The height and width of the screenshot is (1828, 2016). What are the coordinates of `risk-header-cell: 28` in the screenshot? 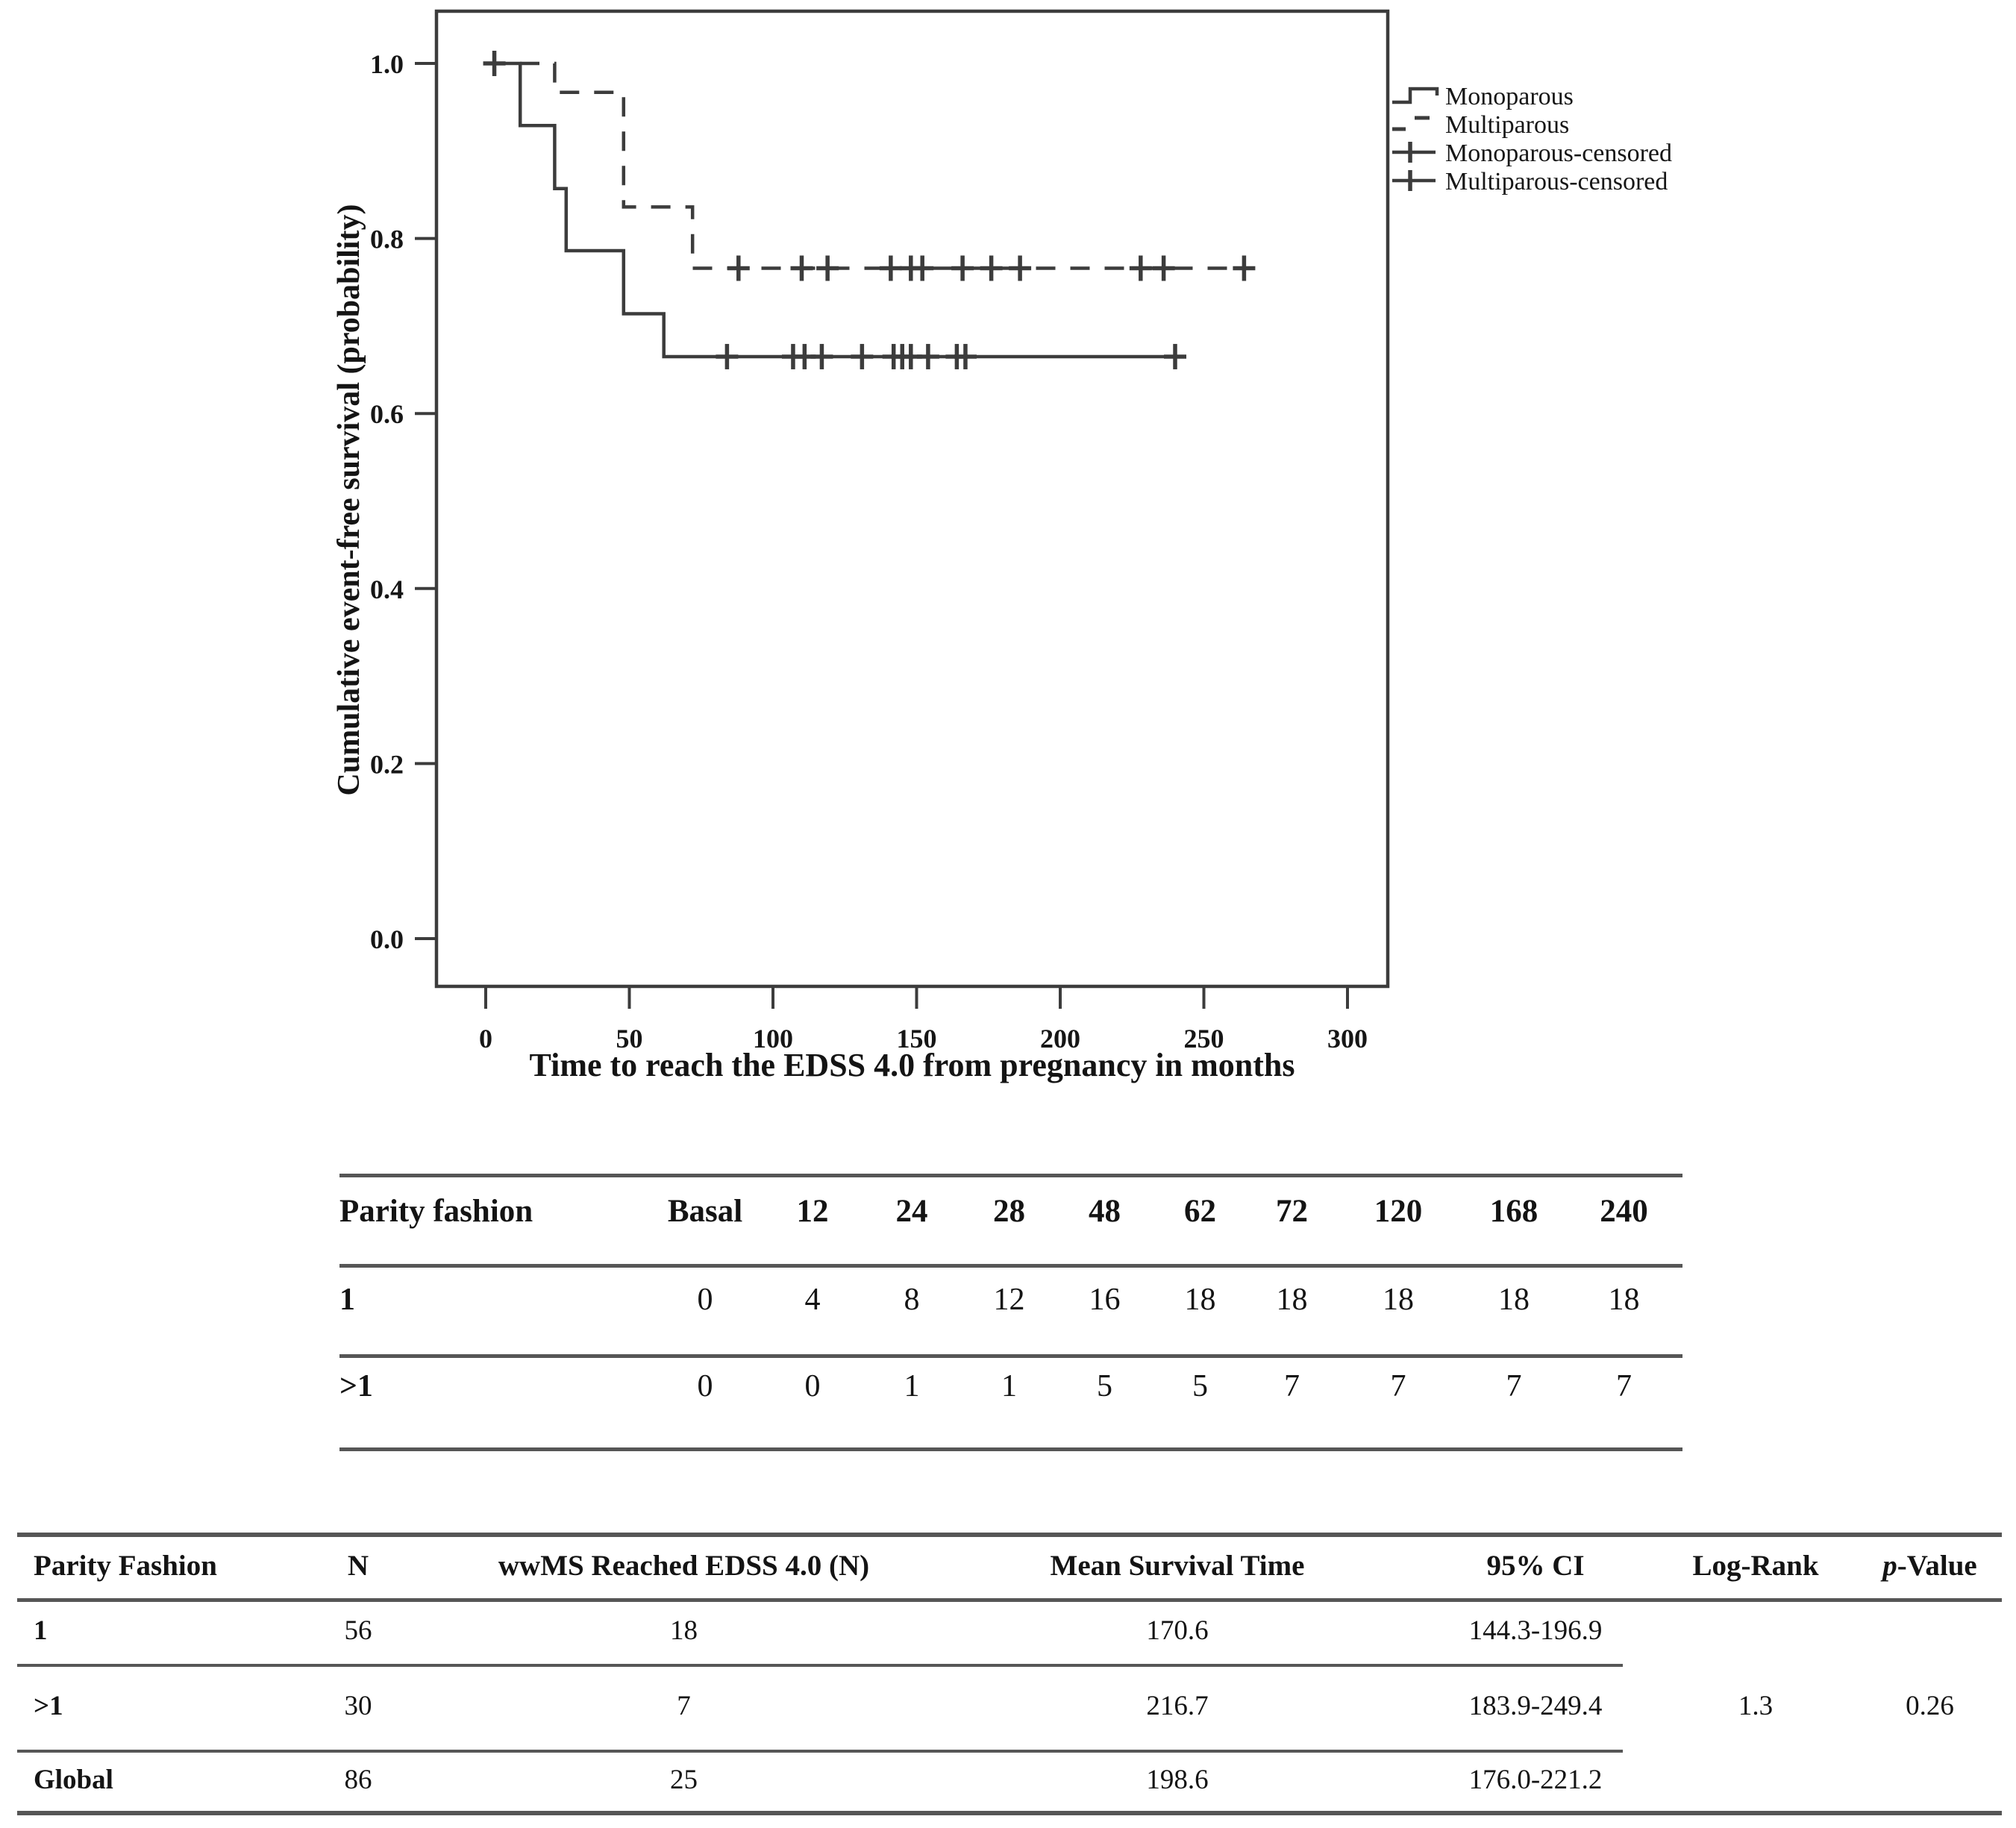 It's located at (1009, 1211).